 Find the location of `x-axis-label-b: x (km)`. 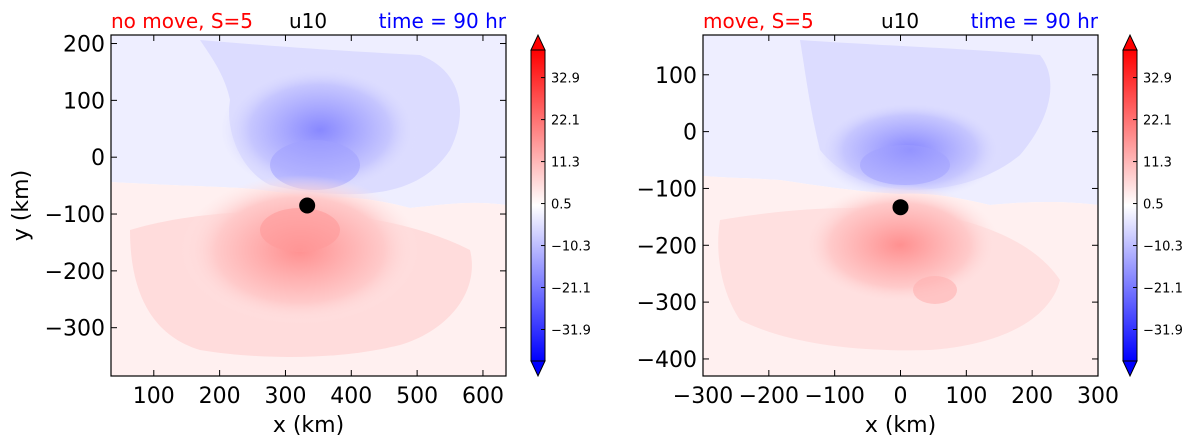

x-axis-label-b: x (km) is located at coordinates (900, 425).